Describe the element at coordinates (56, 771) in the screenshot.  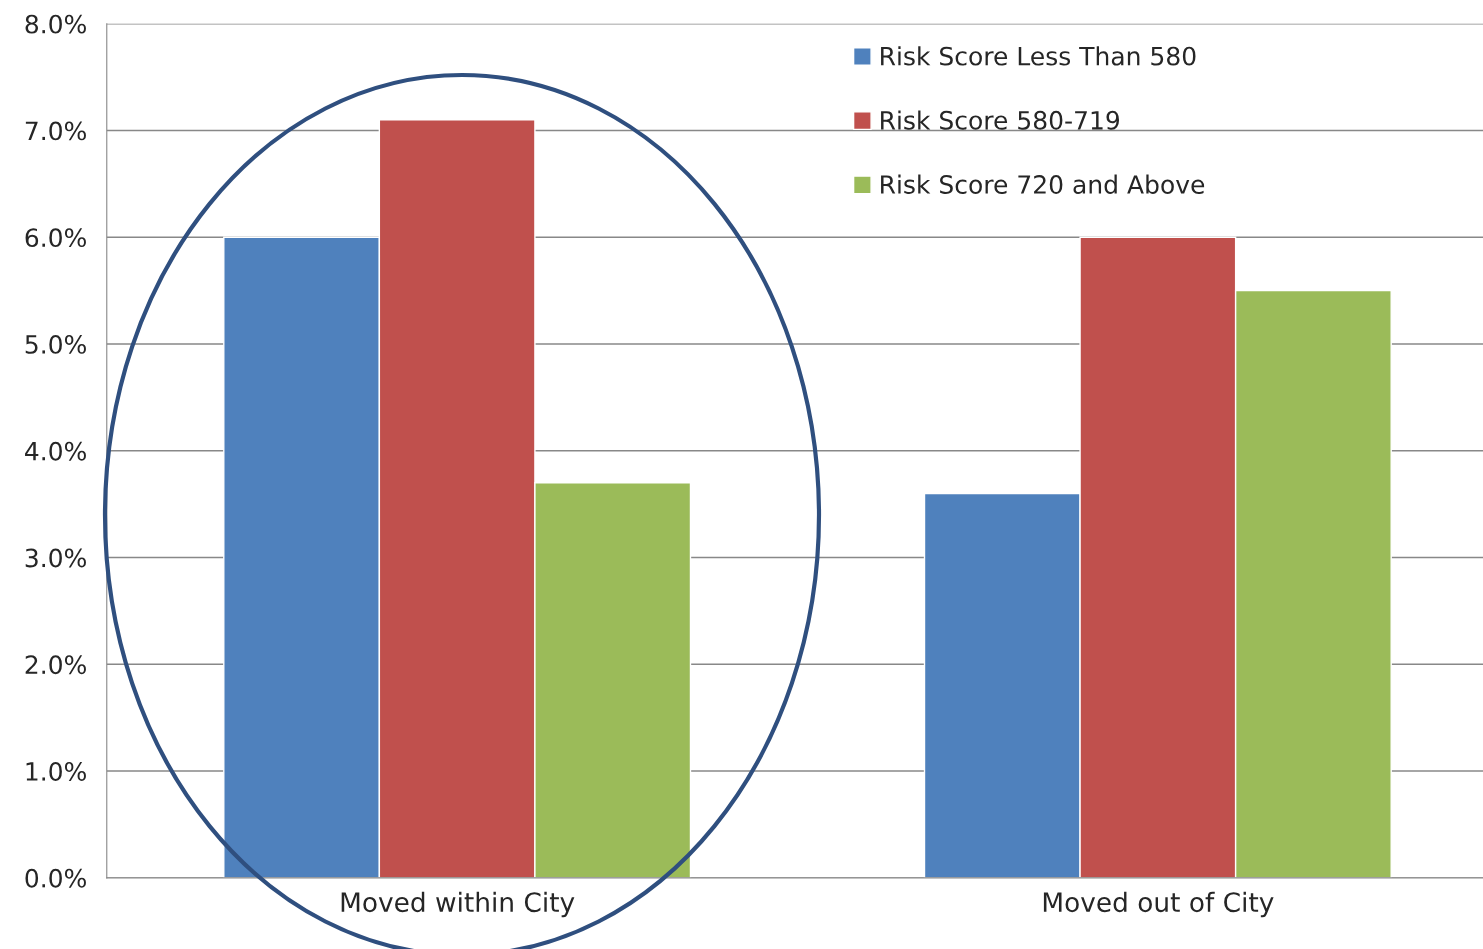
I see `y-tick-label: 1.0%` at that location.